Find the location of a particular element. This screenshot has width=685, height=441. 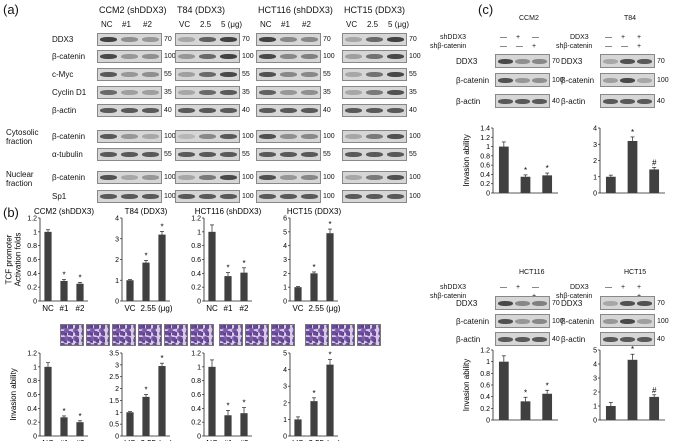

lane-label: 5 (μg) is located at coordinates (399, 24).